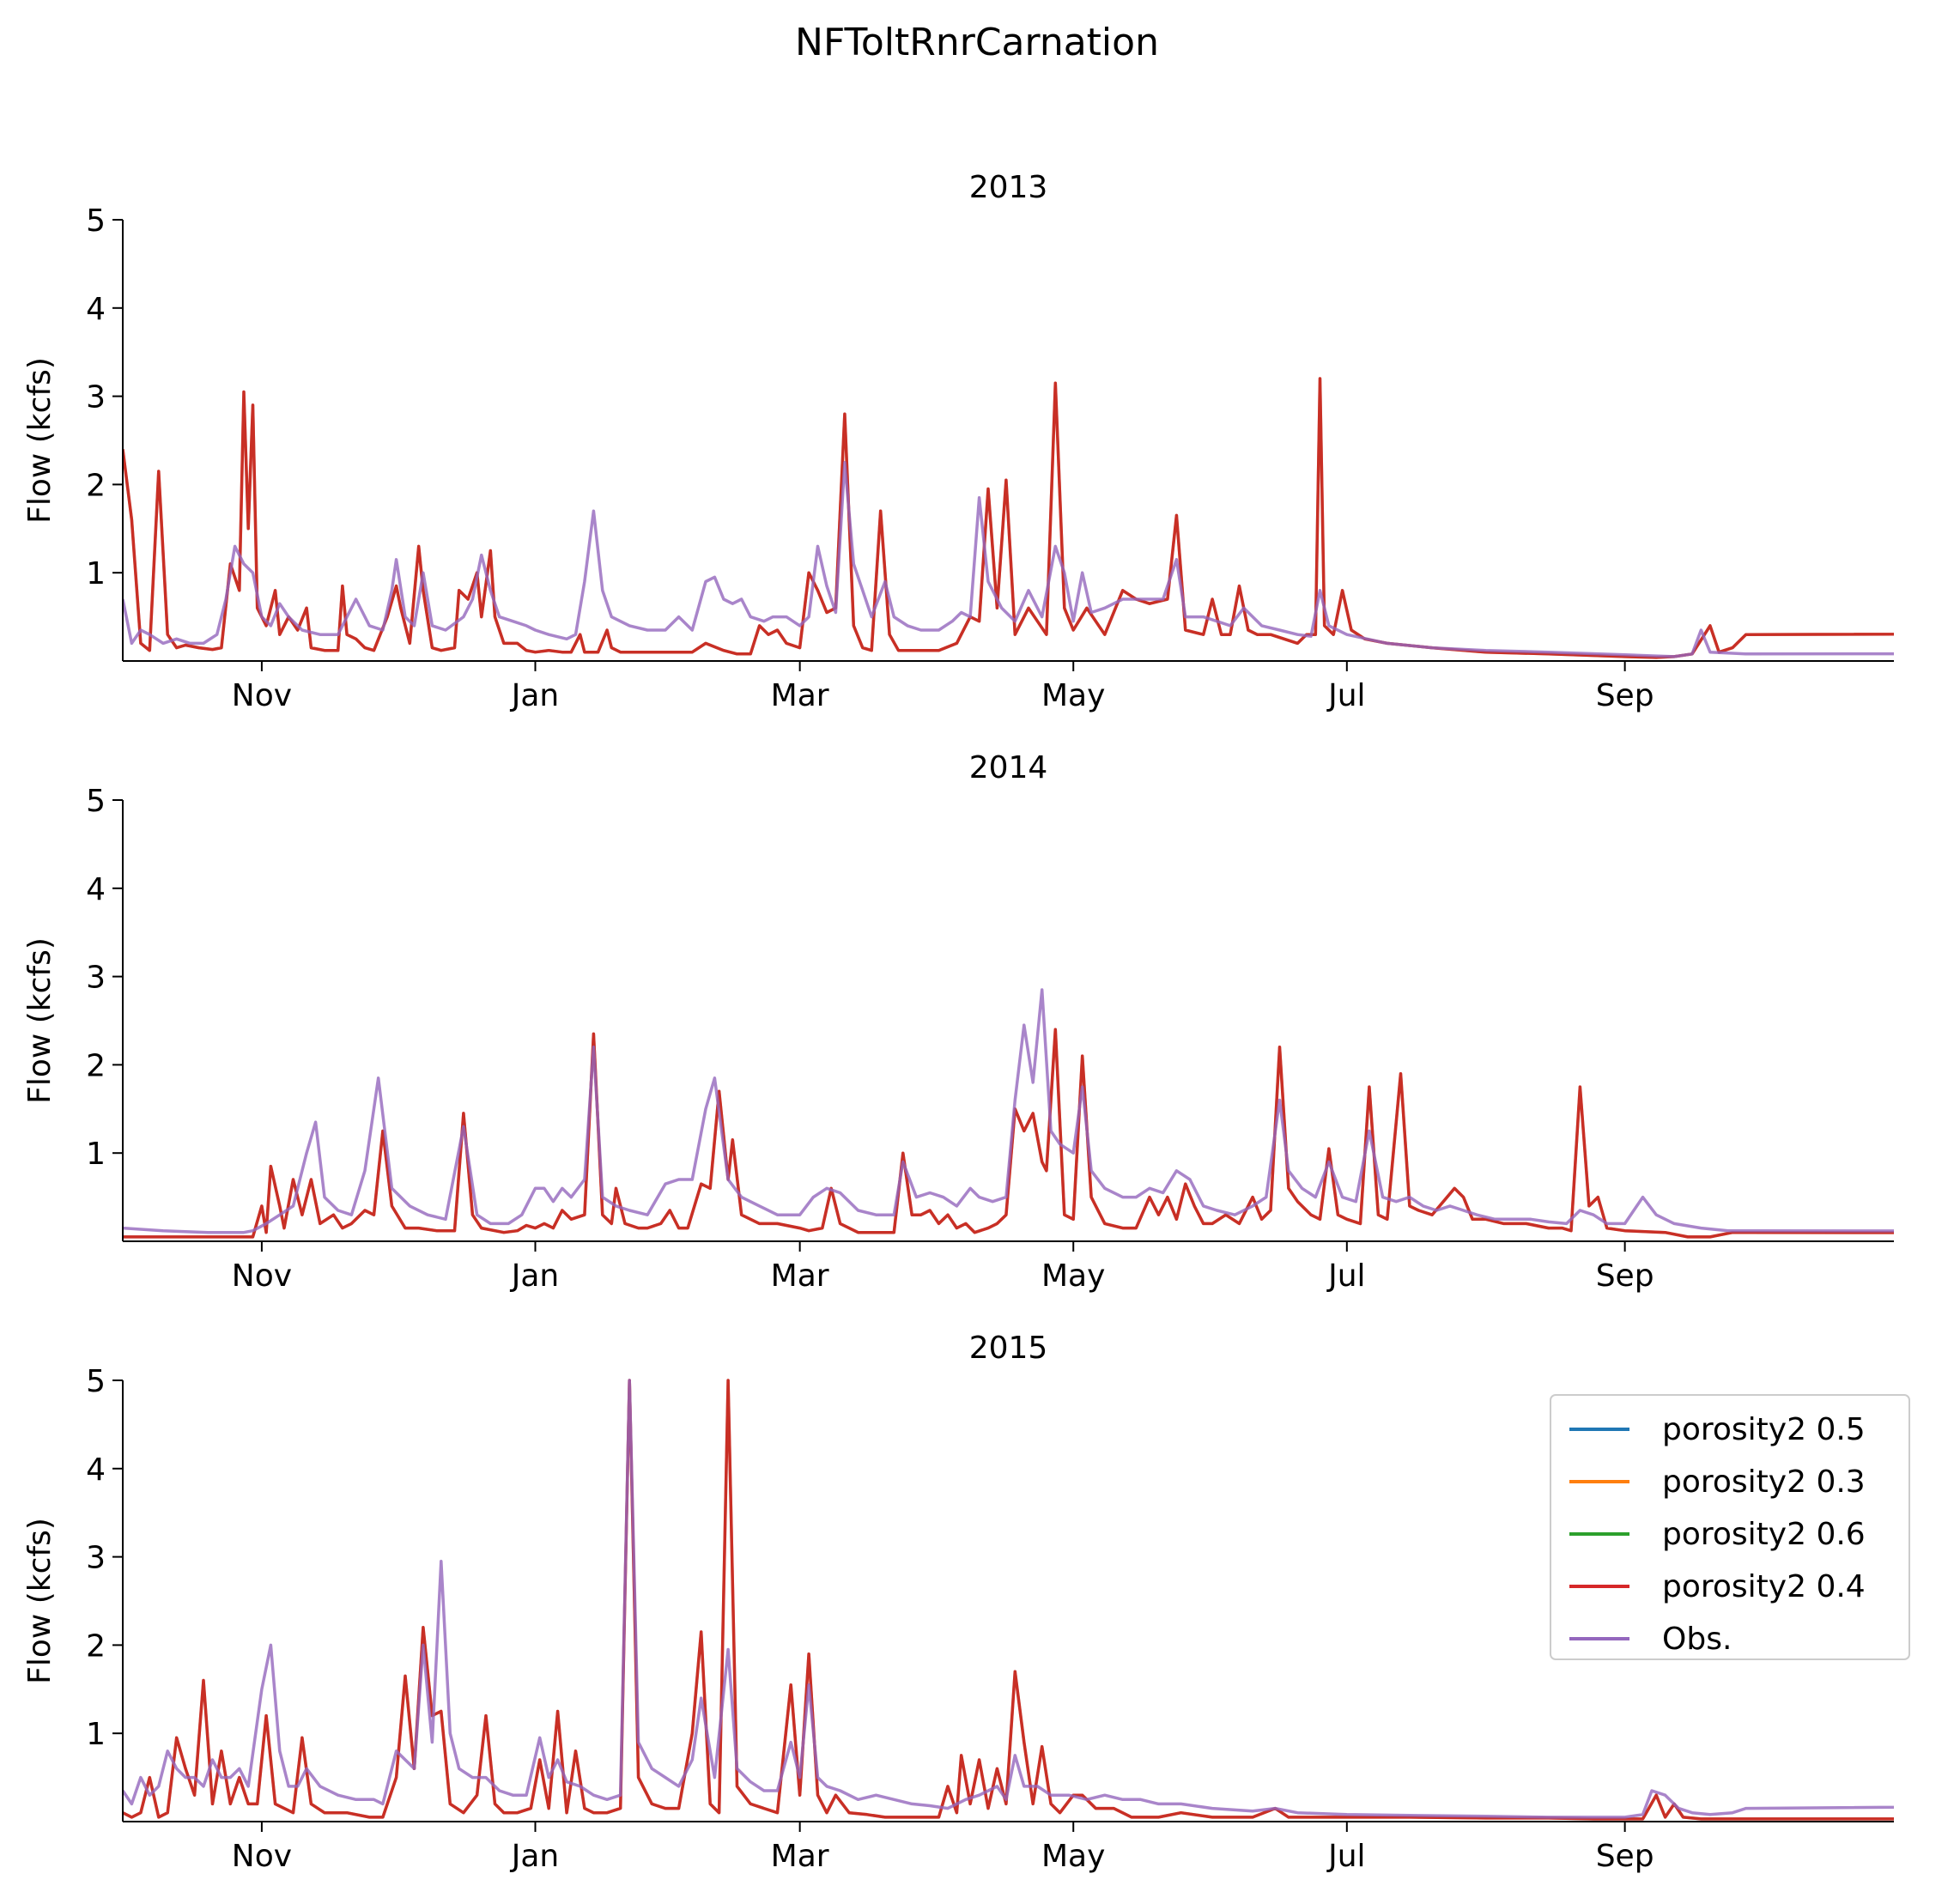 This screenshot has height=1904, width=1954. What do you see at coordinates (1008, 188) in the screenshot?
I see `panel-title: 2013` at bounding box center [1008, 188].